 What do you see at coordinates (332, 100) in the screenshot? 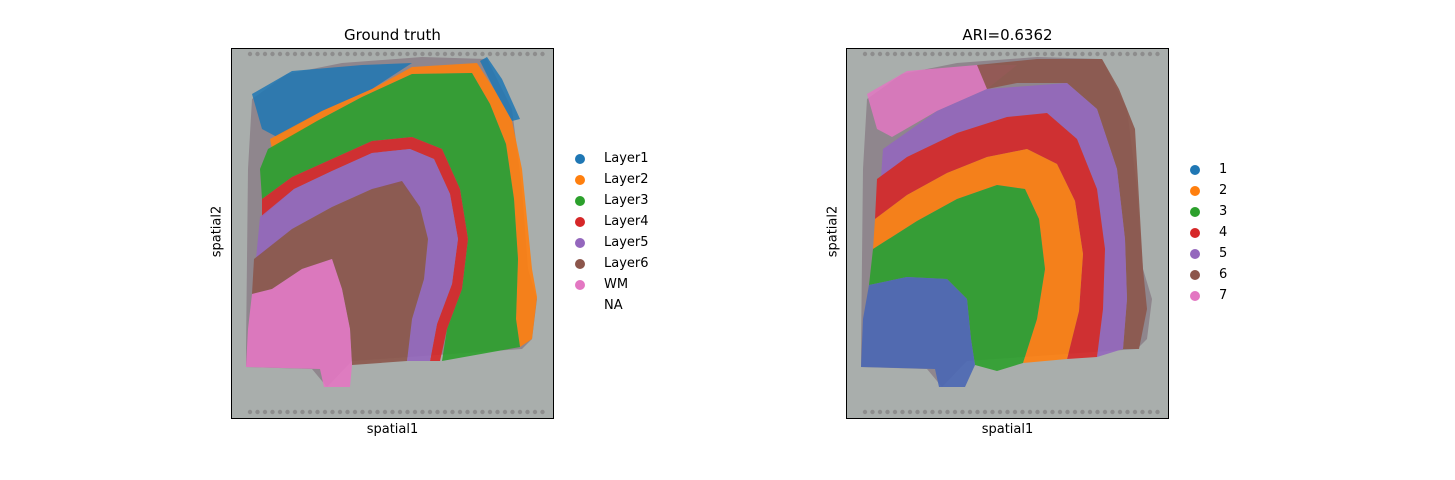
I see `region-layer1` at bounding box center [332, 100].